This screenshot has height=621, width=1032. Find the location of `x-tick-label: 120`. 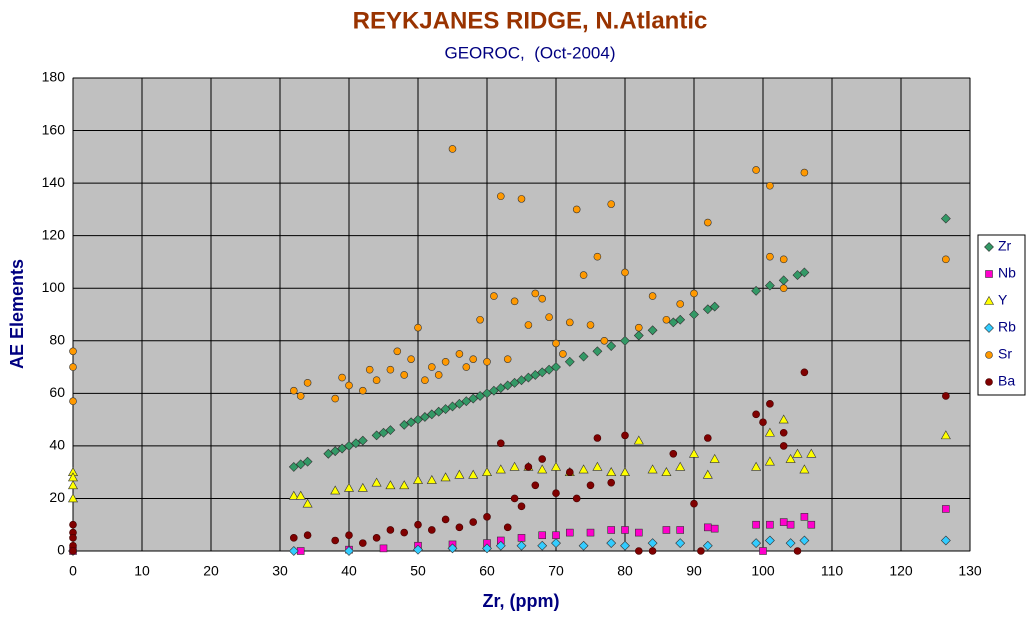

x-tick-label: 120 is located at coordinates (901, 571).